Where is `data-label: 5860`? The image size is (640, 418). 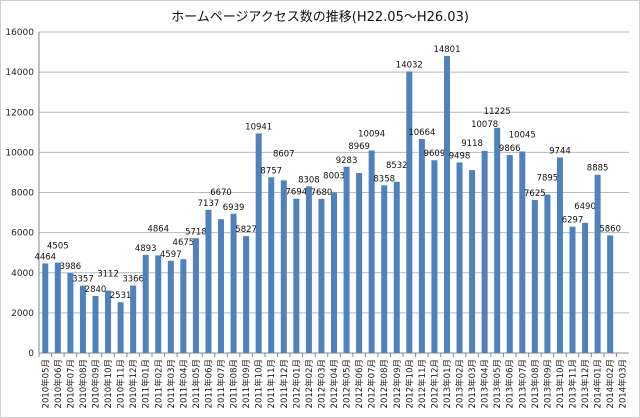 data-label: 5860 is located at coordinates (610, 229).